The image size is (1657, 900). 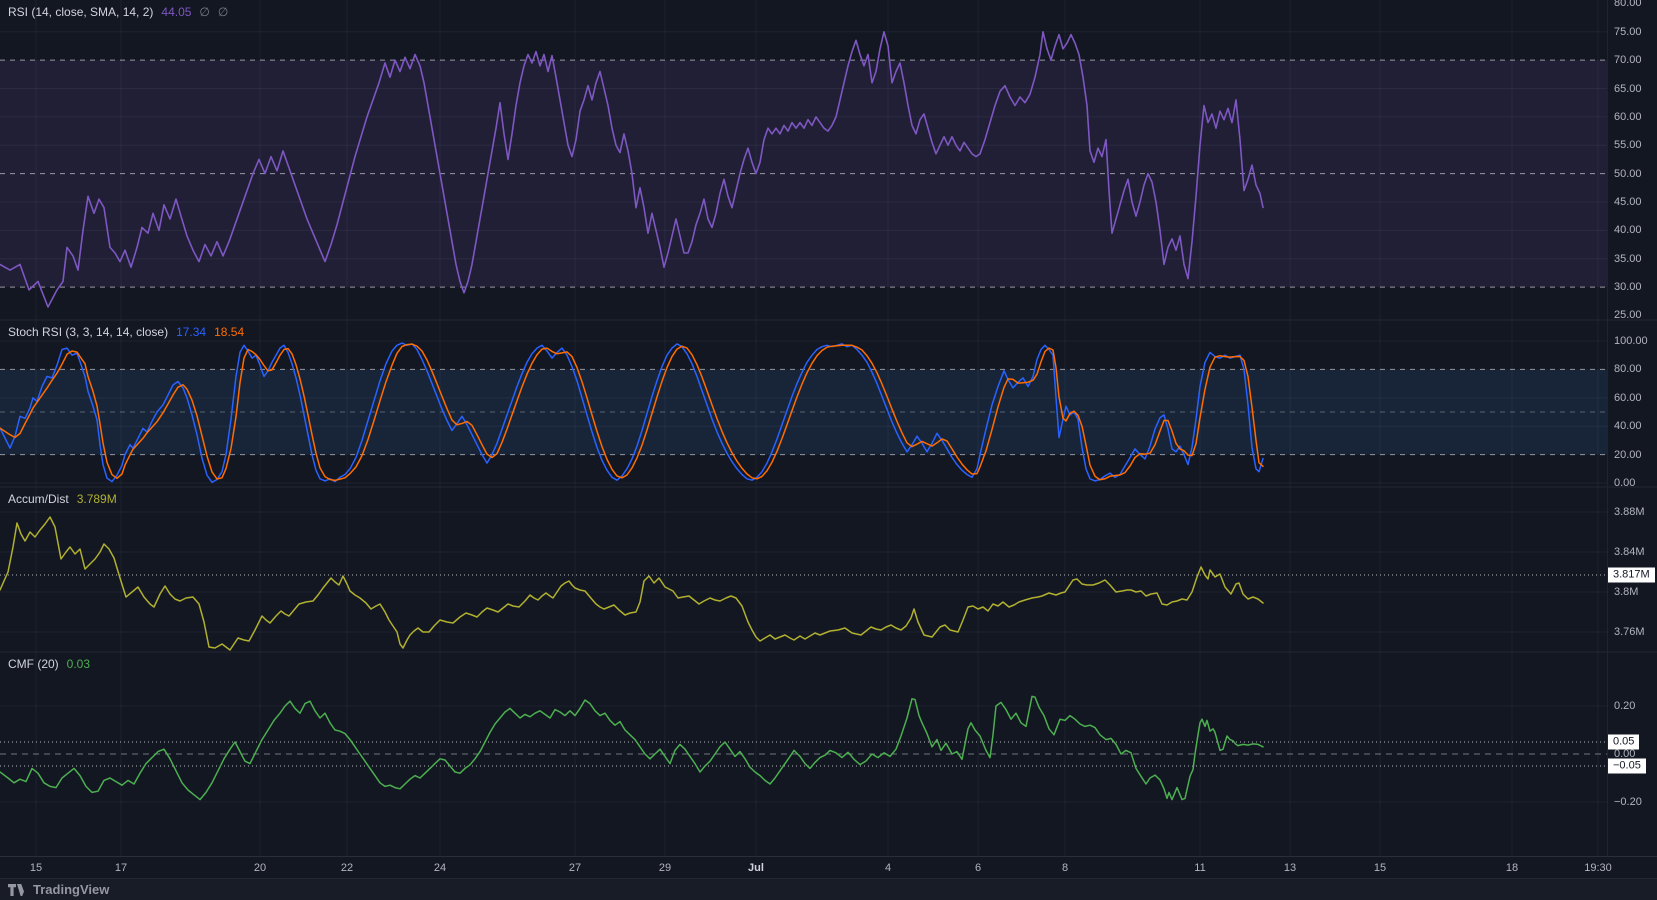 I want to click on legend-title: Accum/Dist, so click(x=38, y=499).